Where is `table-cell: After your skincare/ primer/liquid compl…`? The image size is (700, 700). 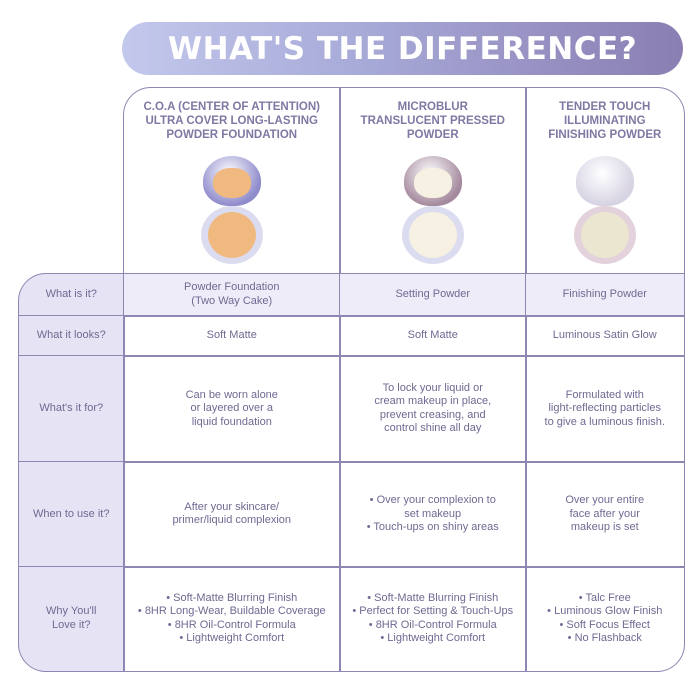
table-cell: After your skincare/ primer/liquid compl… is located at coordinates (232, 514).